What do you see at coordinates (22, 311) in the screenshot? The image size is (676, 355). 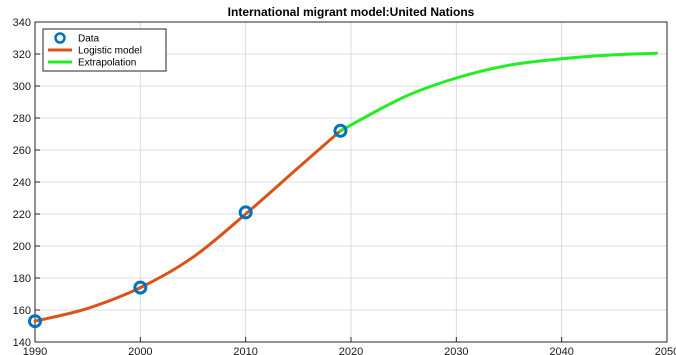 I see `y-tick-label: 160` at bounding box center [22, 311].